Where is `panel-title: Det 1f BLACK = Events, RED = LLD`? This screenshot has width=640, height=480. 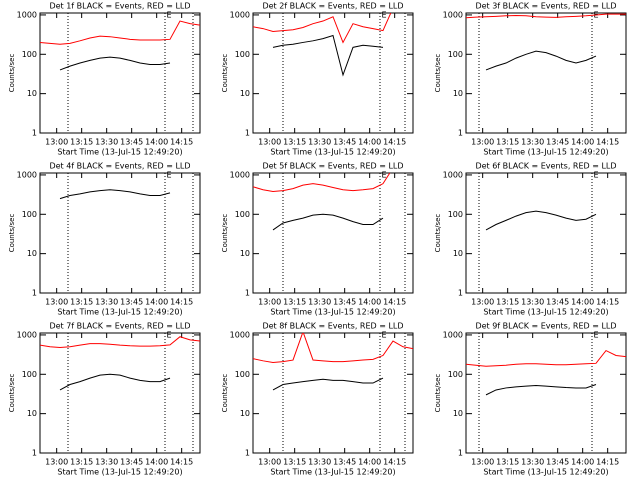
panel-title: Det 1f BLACK = Events, RED = LLD is located at coordinates (119, 6).